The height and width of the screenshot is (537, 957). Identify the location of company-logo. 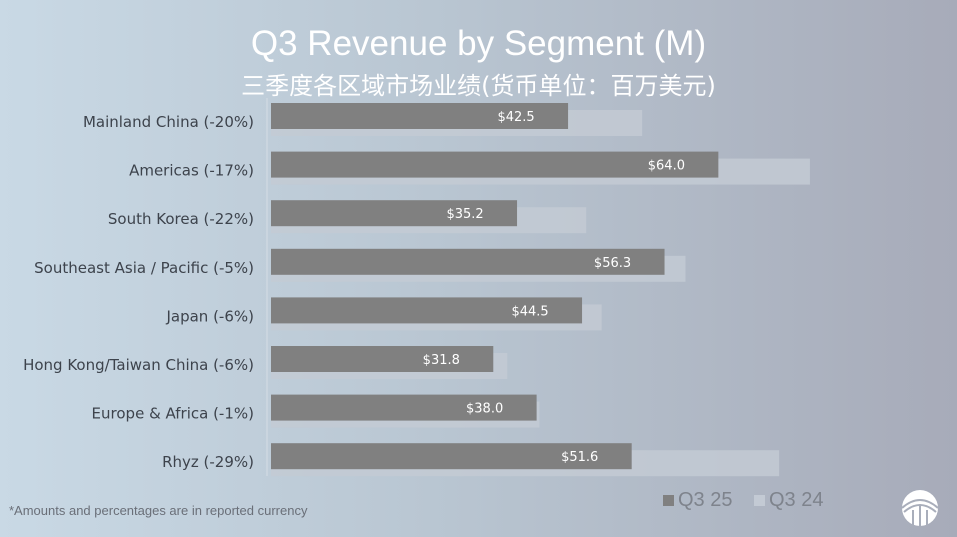
(920, 508).